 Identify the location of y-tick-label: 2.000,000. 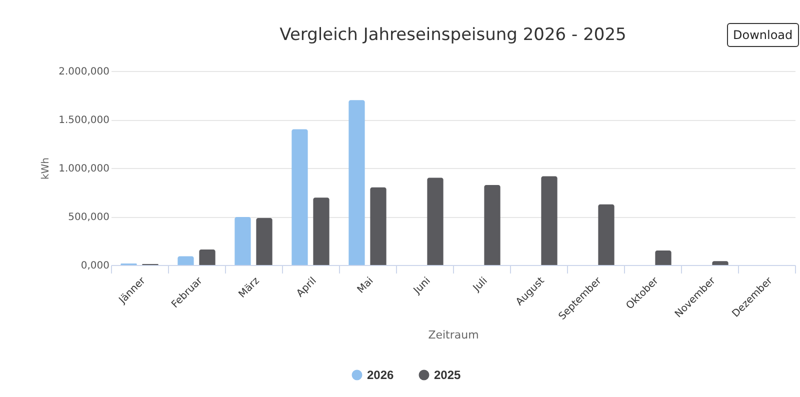
(84, 72).